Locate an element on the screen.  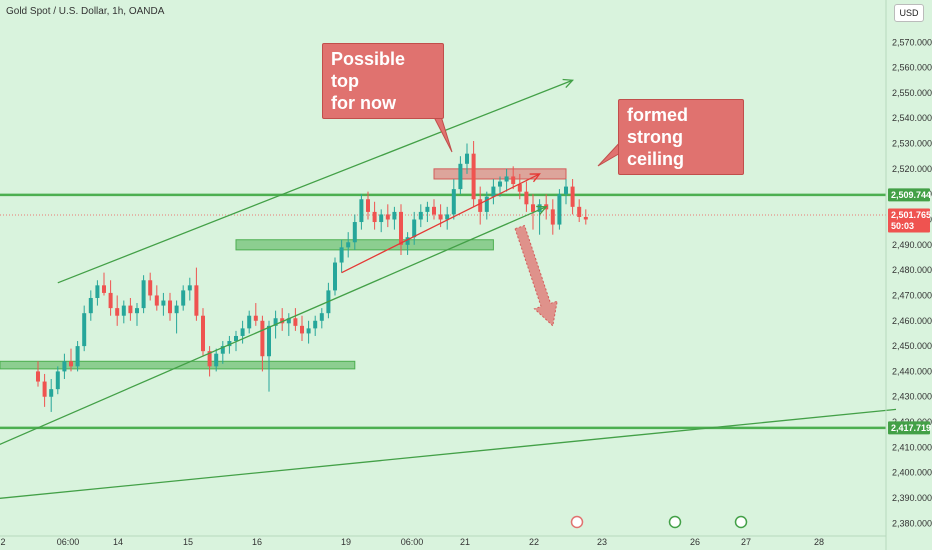
projection-arrow is located at coordinates (536, 275).